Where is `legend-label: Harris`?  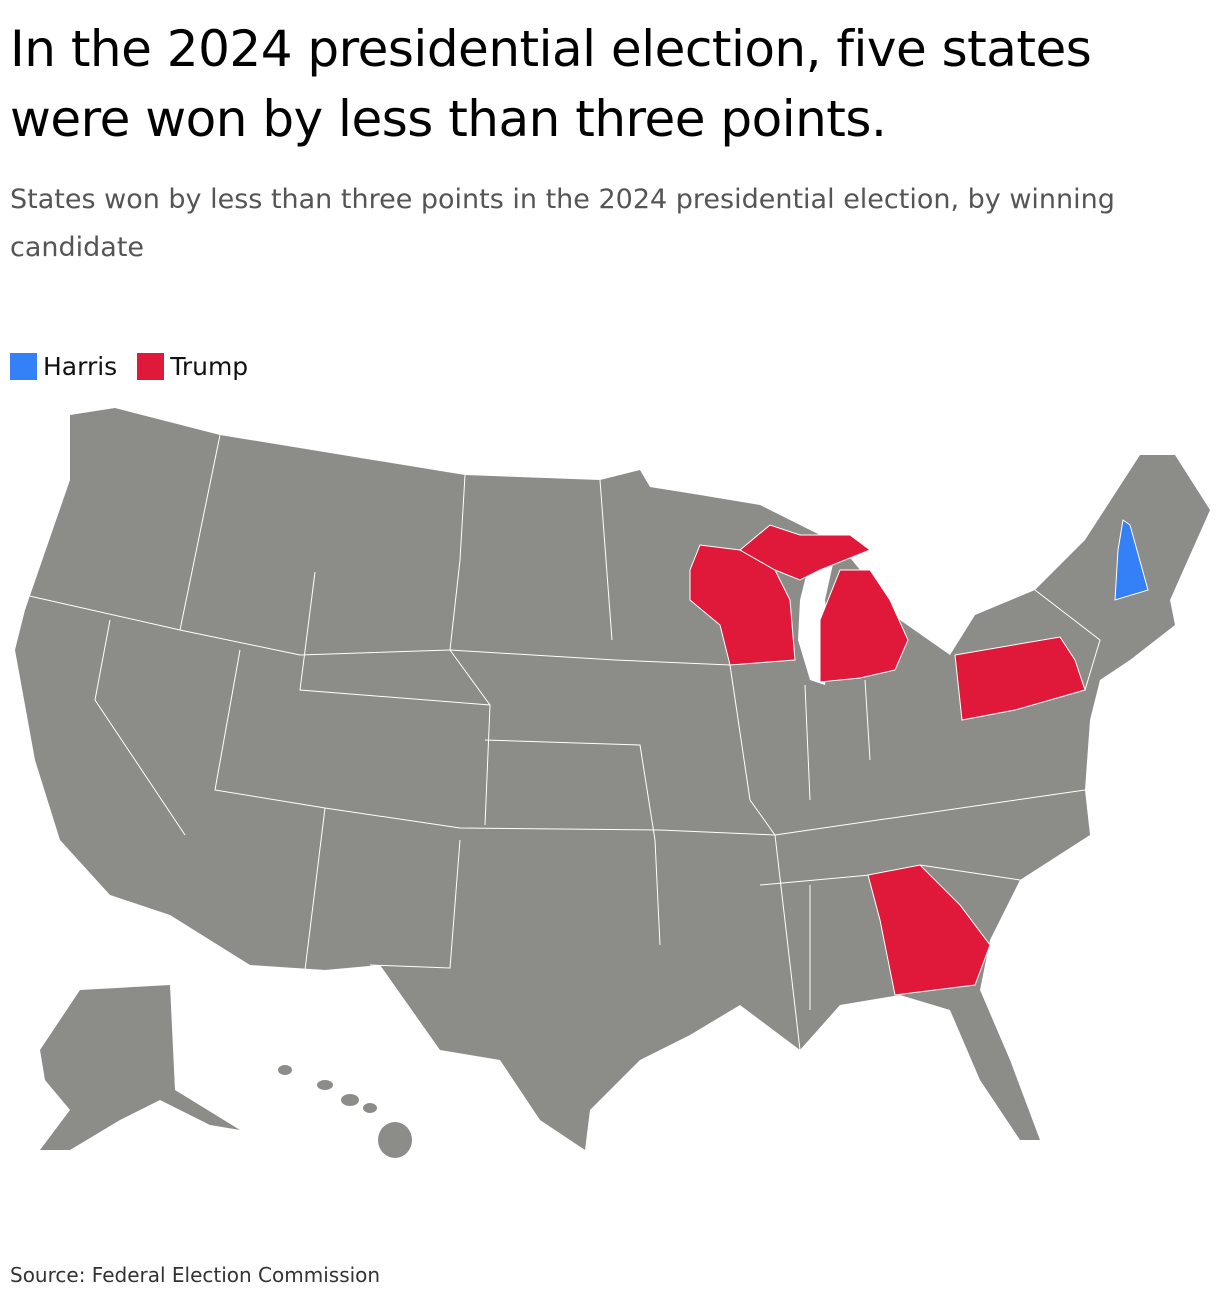 legend-label: Harris is located at coordinates (80, 366).